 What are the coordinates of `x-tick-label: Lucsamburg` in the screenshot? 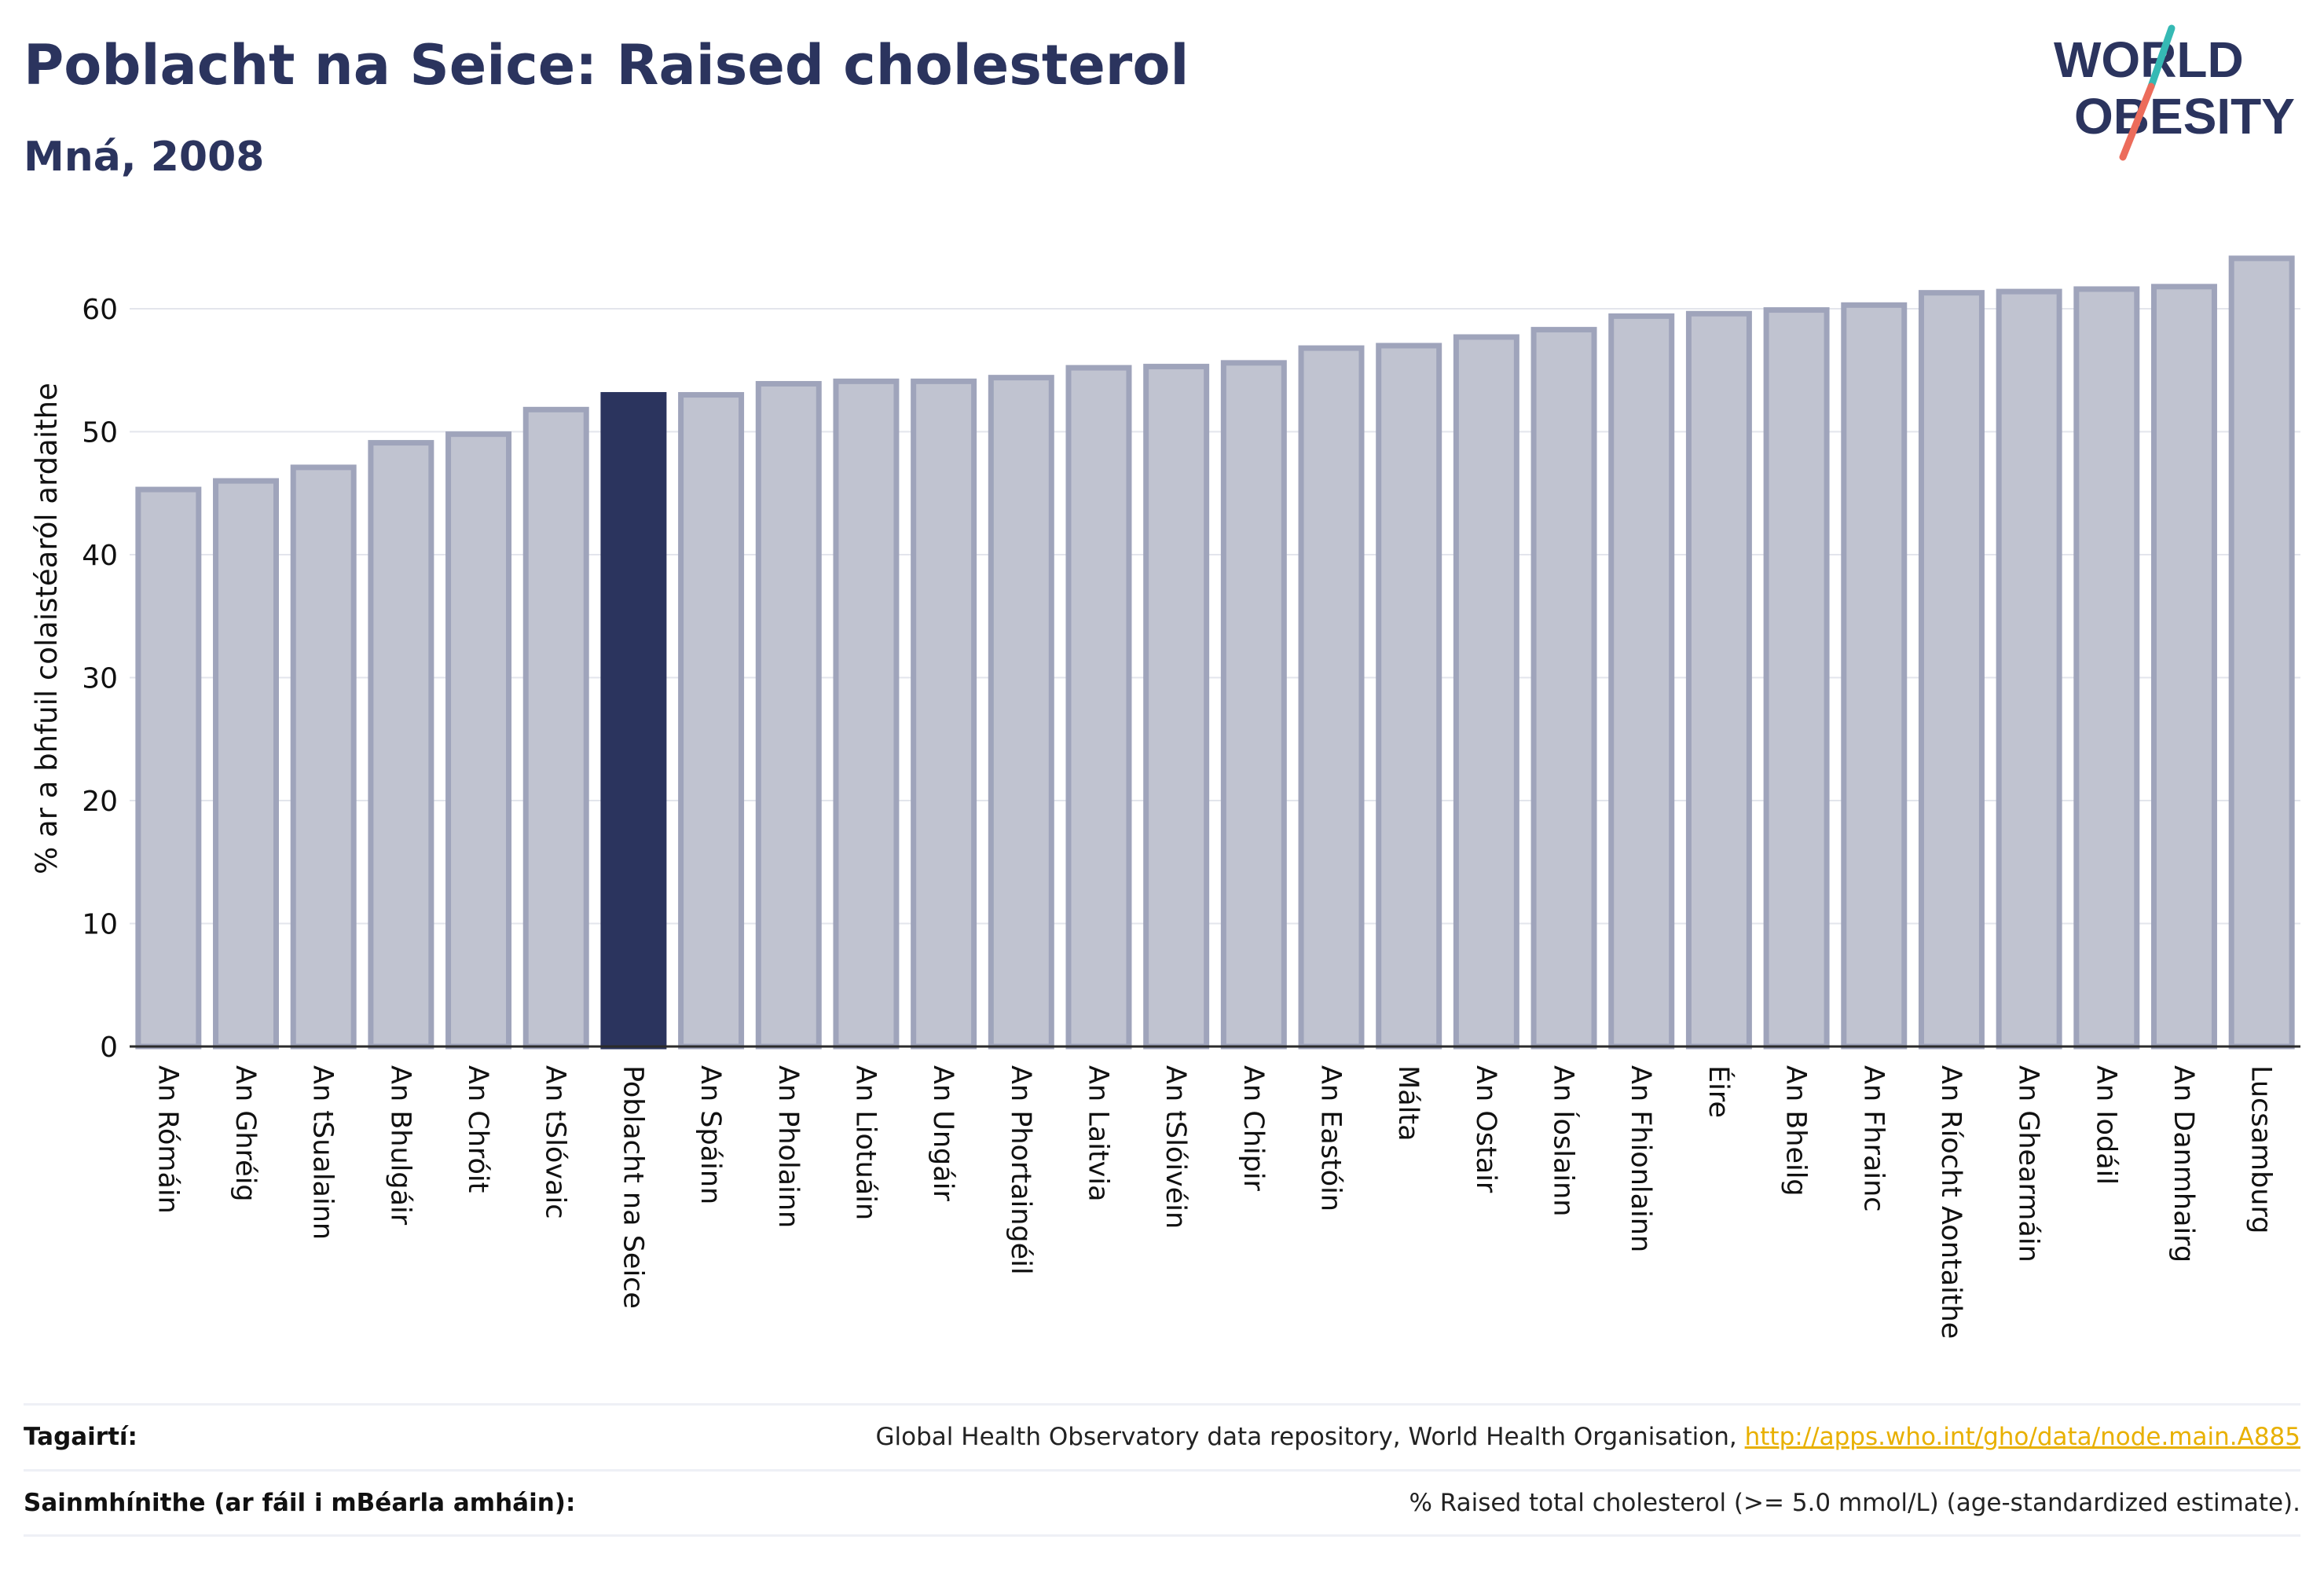 It's located at (2261, 1149).